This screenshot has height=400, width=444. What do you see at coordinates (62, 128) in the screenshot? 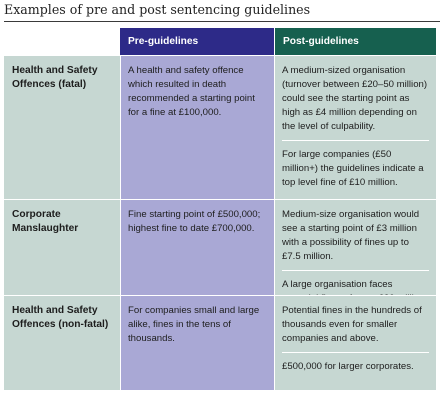
I see `row-header-fatal-offences: Health and Safety Offences (fatal)` at bounding box center [62, 128].